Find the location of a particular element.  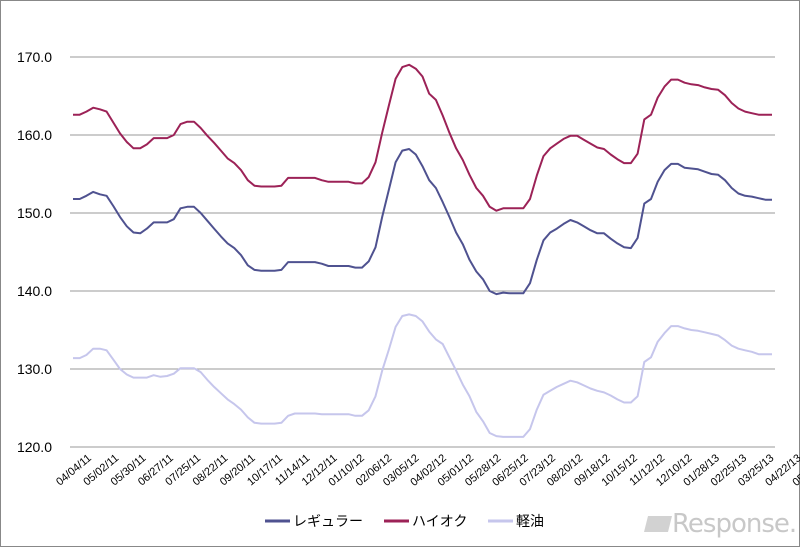

y-tick-label: 130.0 is located at coordinates (34, 369).